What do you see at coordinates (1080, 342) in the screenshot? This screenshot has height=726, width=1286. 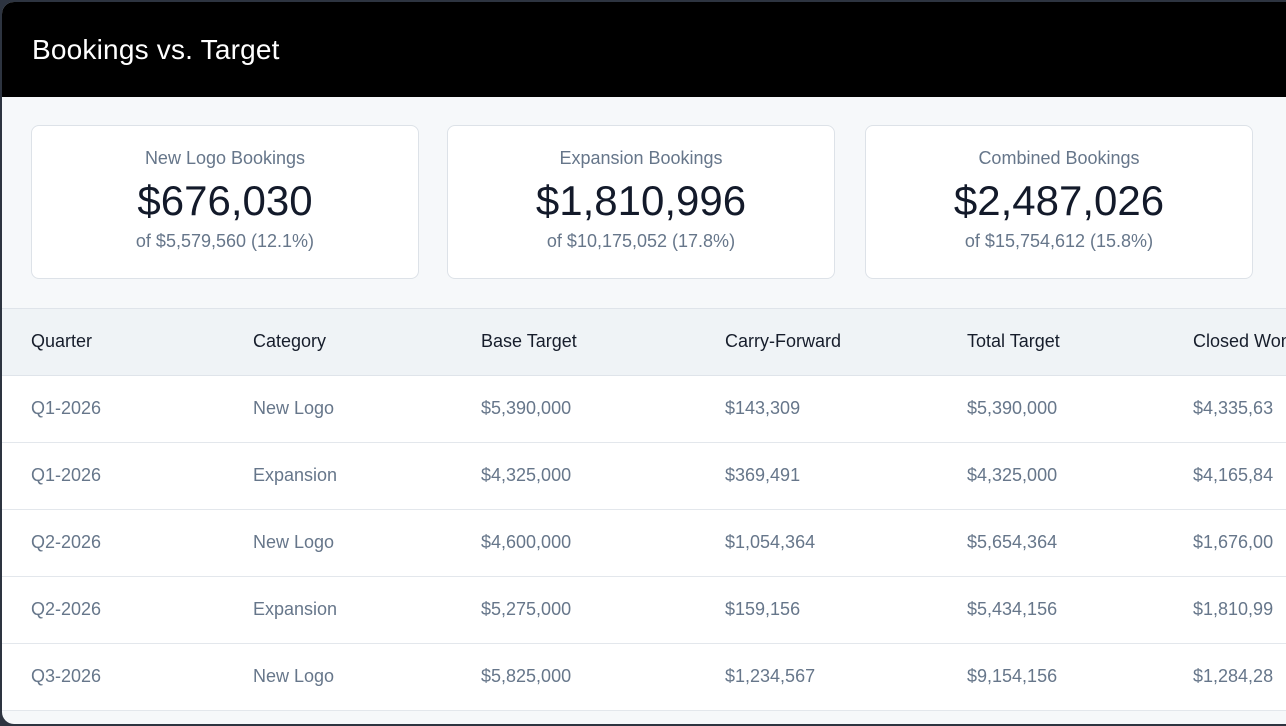 I see `column-header-total-target: Total Target` at bounding box center [1080, 342].